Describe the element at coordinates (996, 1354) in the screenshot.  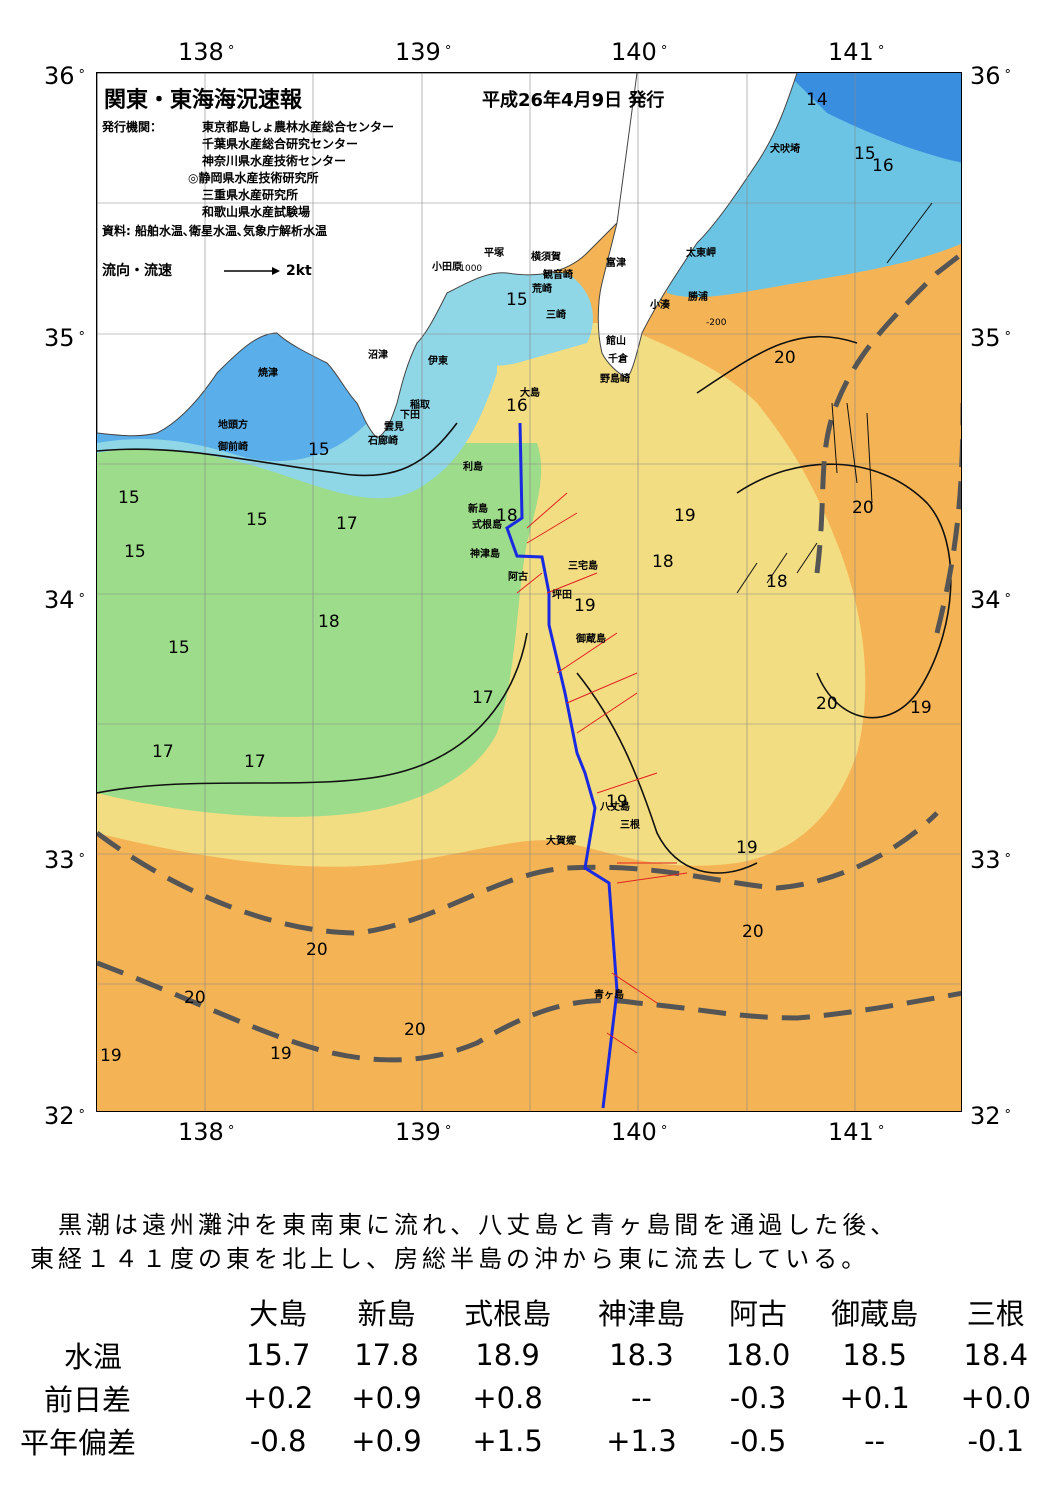
I see `table-cell: 18.4` at that location.